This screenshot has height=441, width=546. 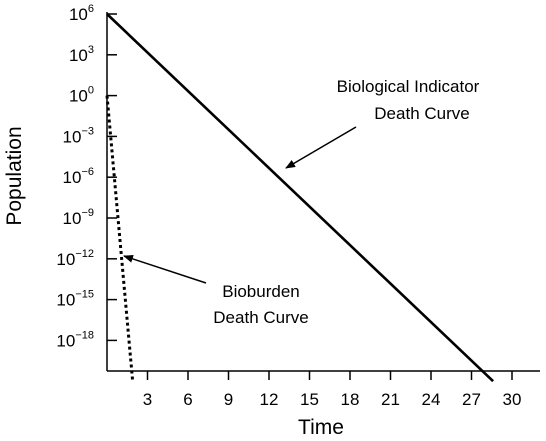 What do you see at coordinates (81, 54) in the screenshot?
I see `y-tick-label: 10³` at bounding box center [81, 54].